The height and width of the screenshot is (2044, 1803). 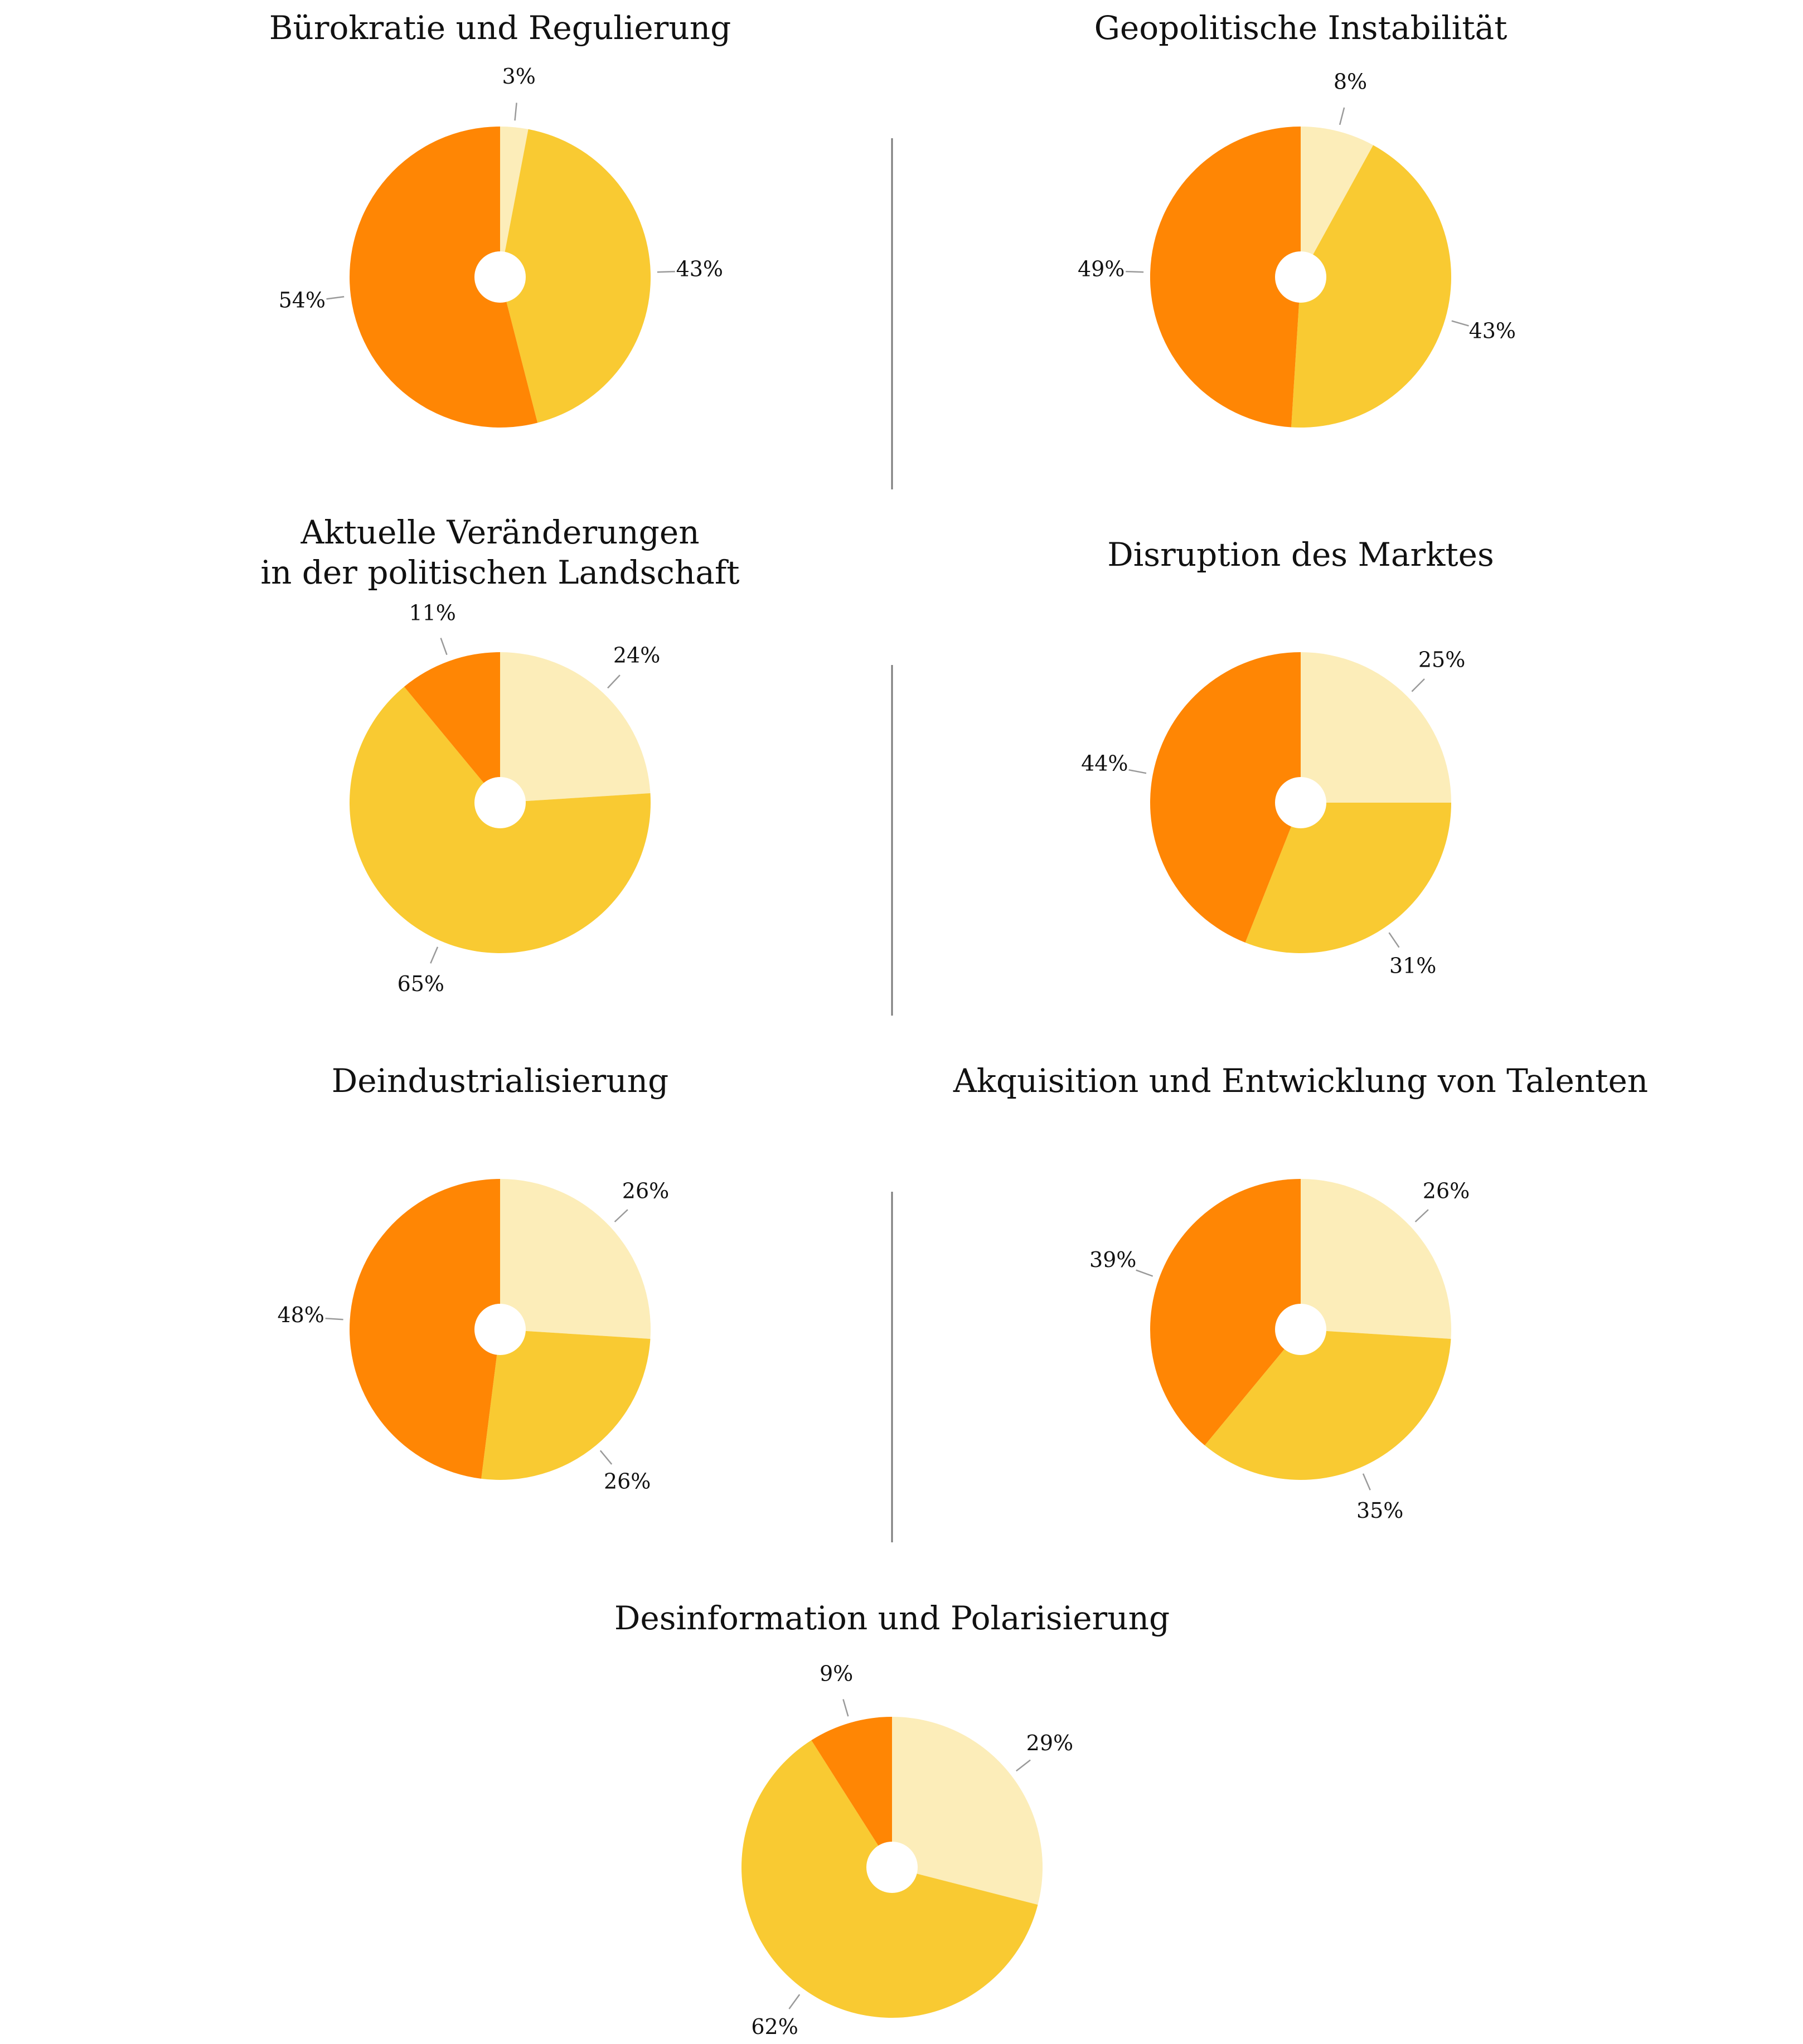 What do you see at coordinates (499, 532) in the screenshot?
I see `chart-title: Aktuelle Veränderungen` at bounding box center [499, 532].